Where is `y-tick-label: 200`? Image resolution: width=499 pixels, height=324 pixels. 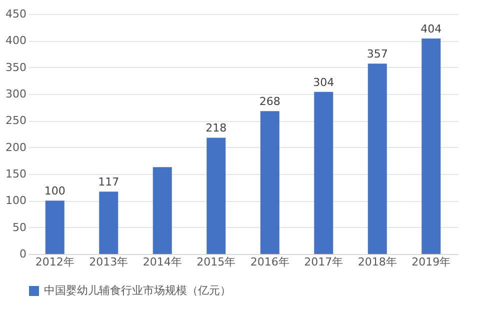 y-tick-label: 200 is located at coordinates (16, 147).